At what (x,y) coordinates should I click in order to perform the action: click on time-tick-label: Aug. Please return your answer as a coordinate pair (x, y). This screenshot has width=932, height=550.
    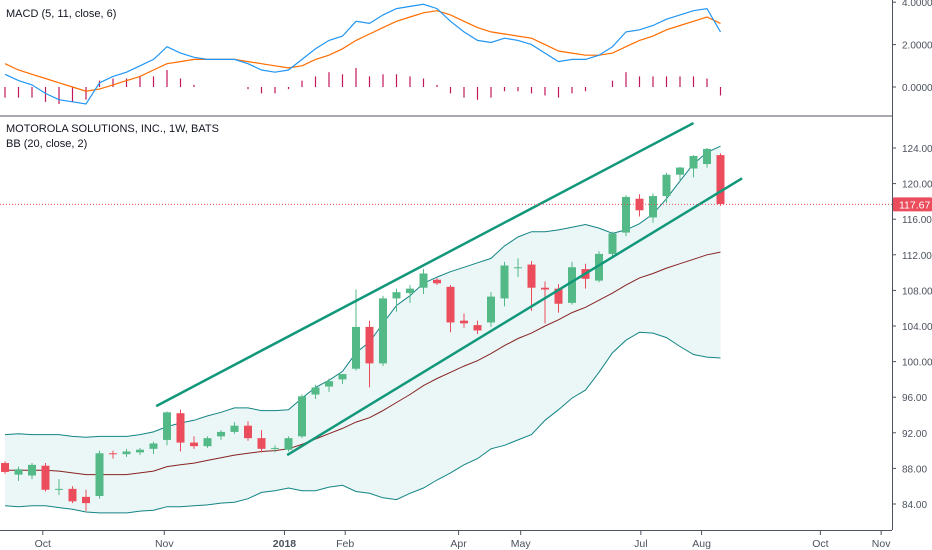
    Looking at the image, I should click on (701, 544).